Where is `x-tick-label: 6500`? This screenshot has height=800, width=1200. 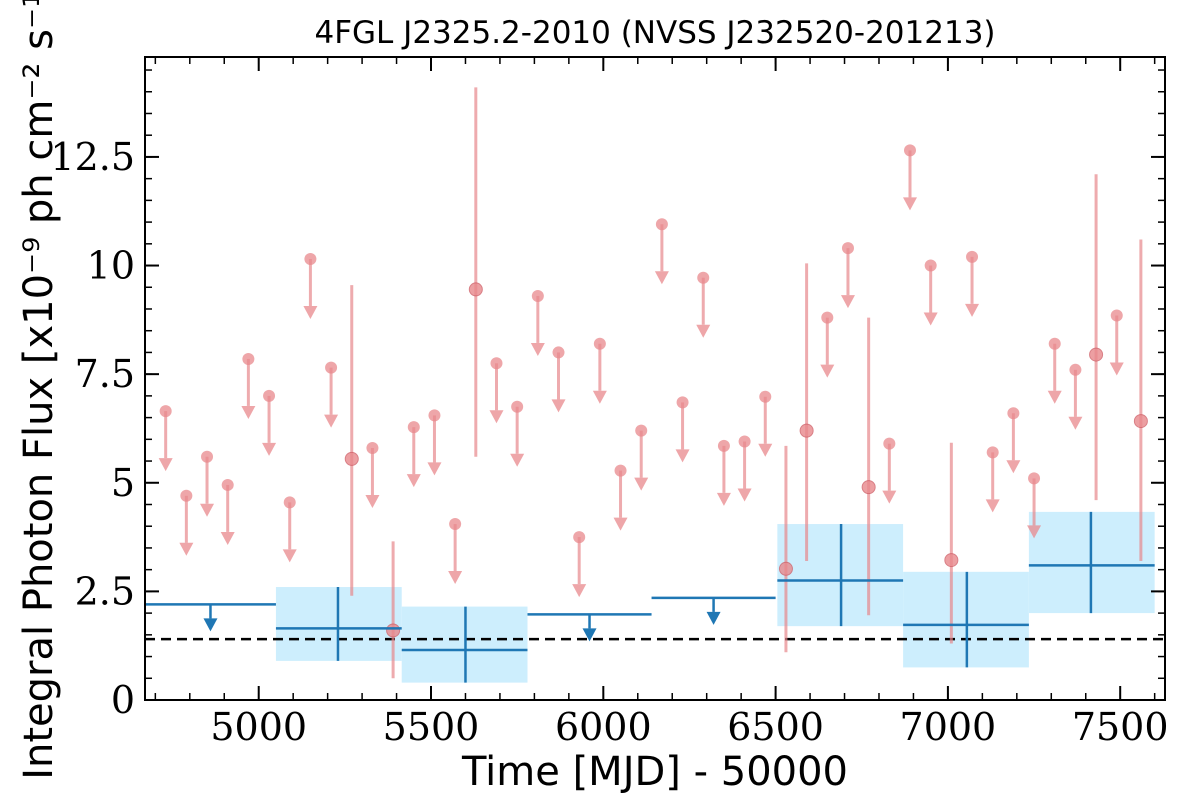
x-tick-label: 6500 is located at coordinates (775, 727).